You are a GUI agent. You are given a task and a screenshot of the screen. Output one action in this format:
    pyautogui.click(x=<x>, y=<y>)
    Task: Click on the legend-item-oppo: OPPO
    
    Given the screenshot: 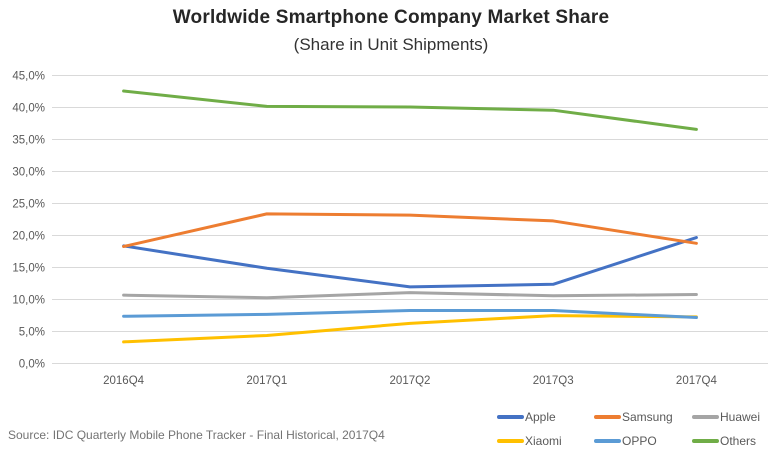 What is the action you would take?
    pyautogui.click(x=643, y=441)
    